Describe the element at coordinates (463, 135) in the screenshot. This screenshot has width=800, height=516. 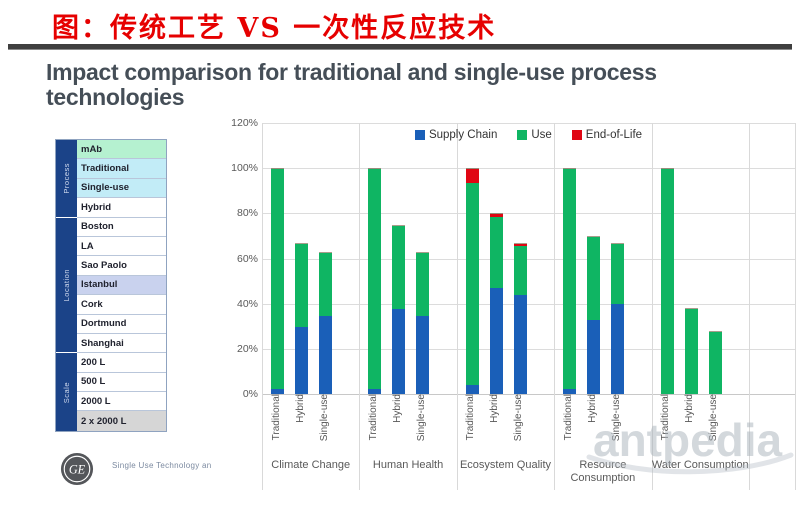
I see `legend-label: Supply Chain` at that location.